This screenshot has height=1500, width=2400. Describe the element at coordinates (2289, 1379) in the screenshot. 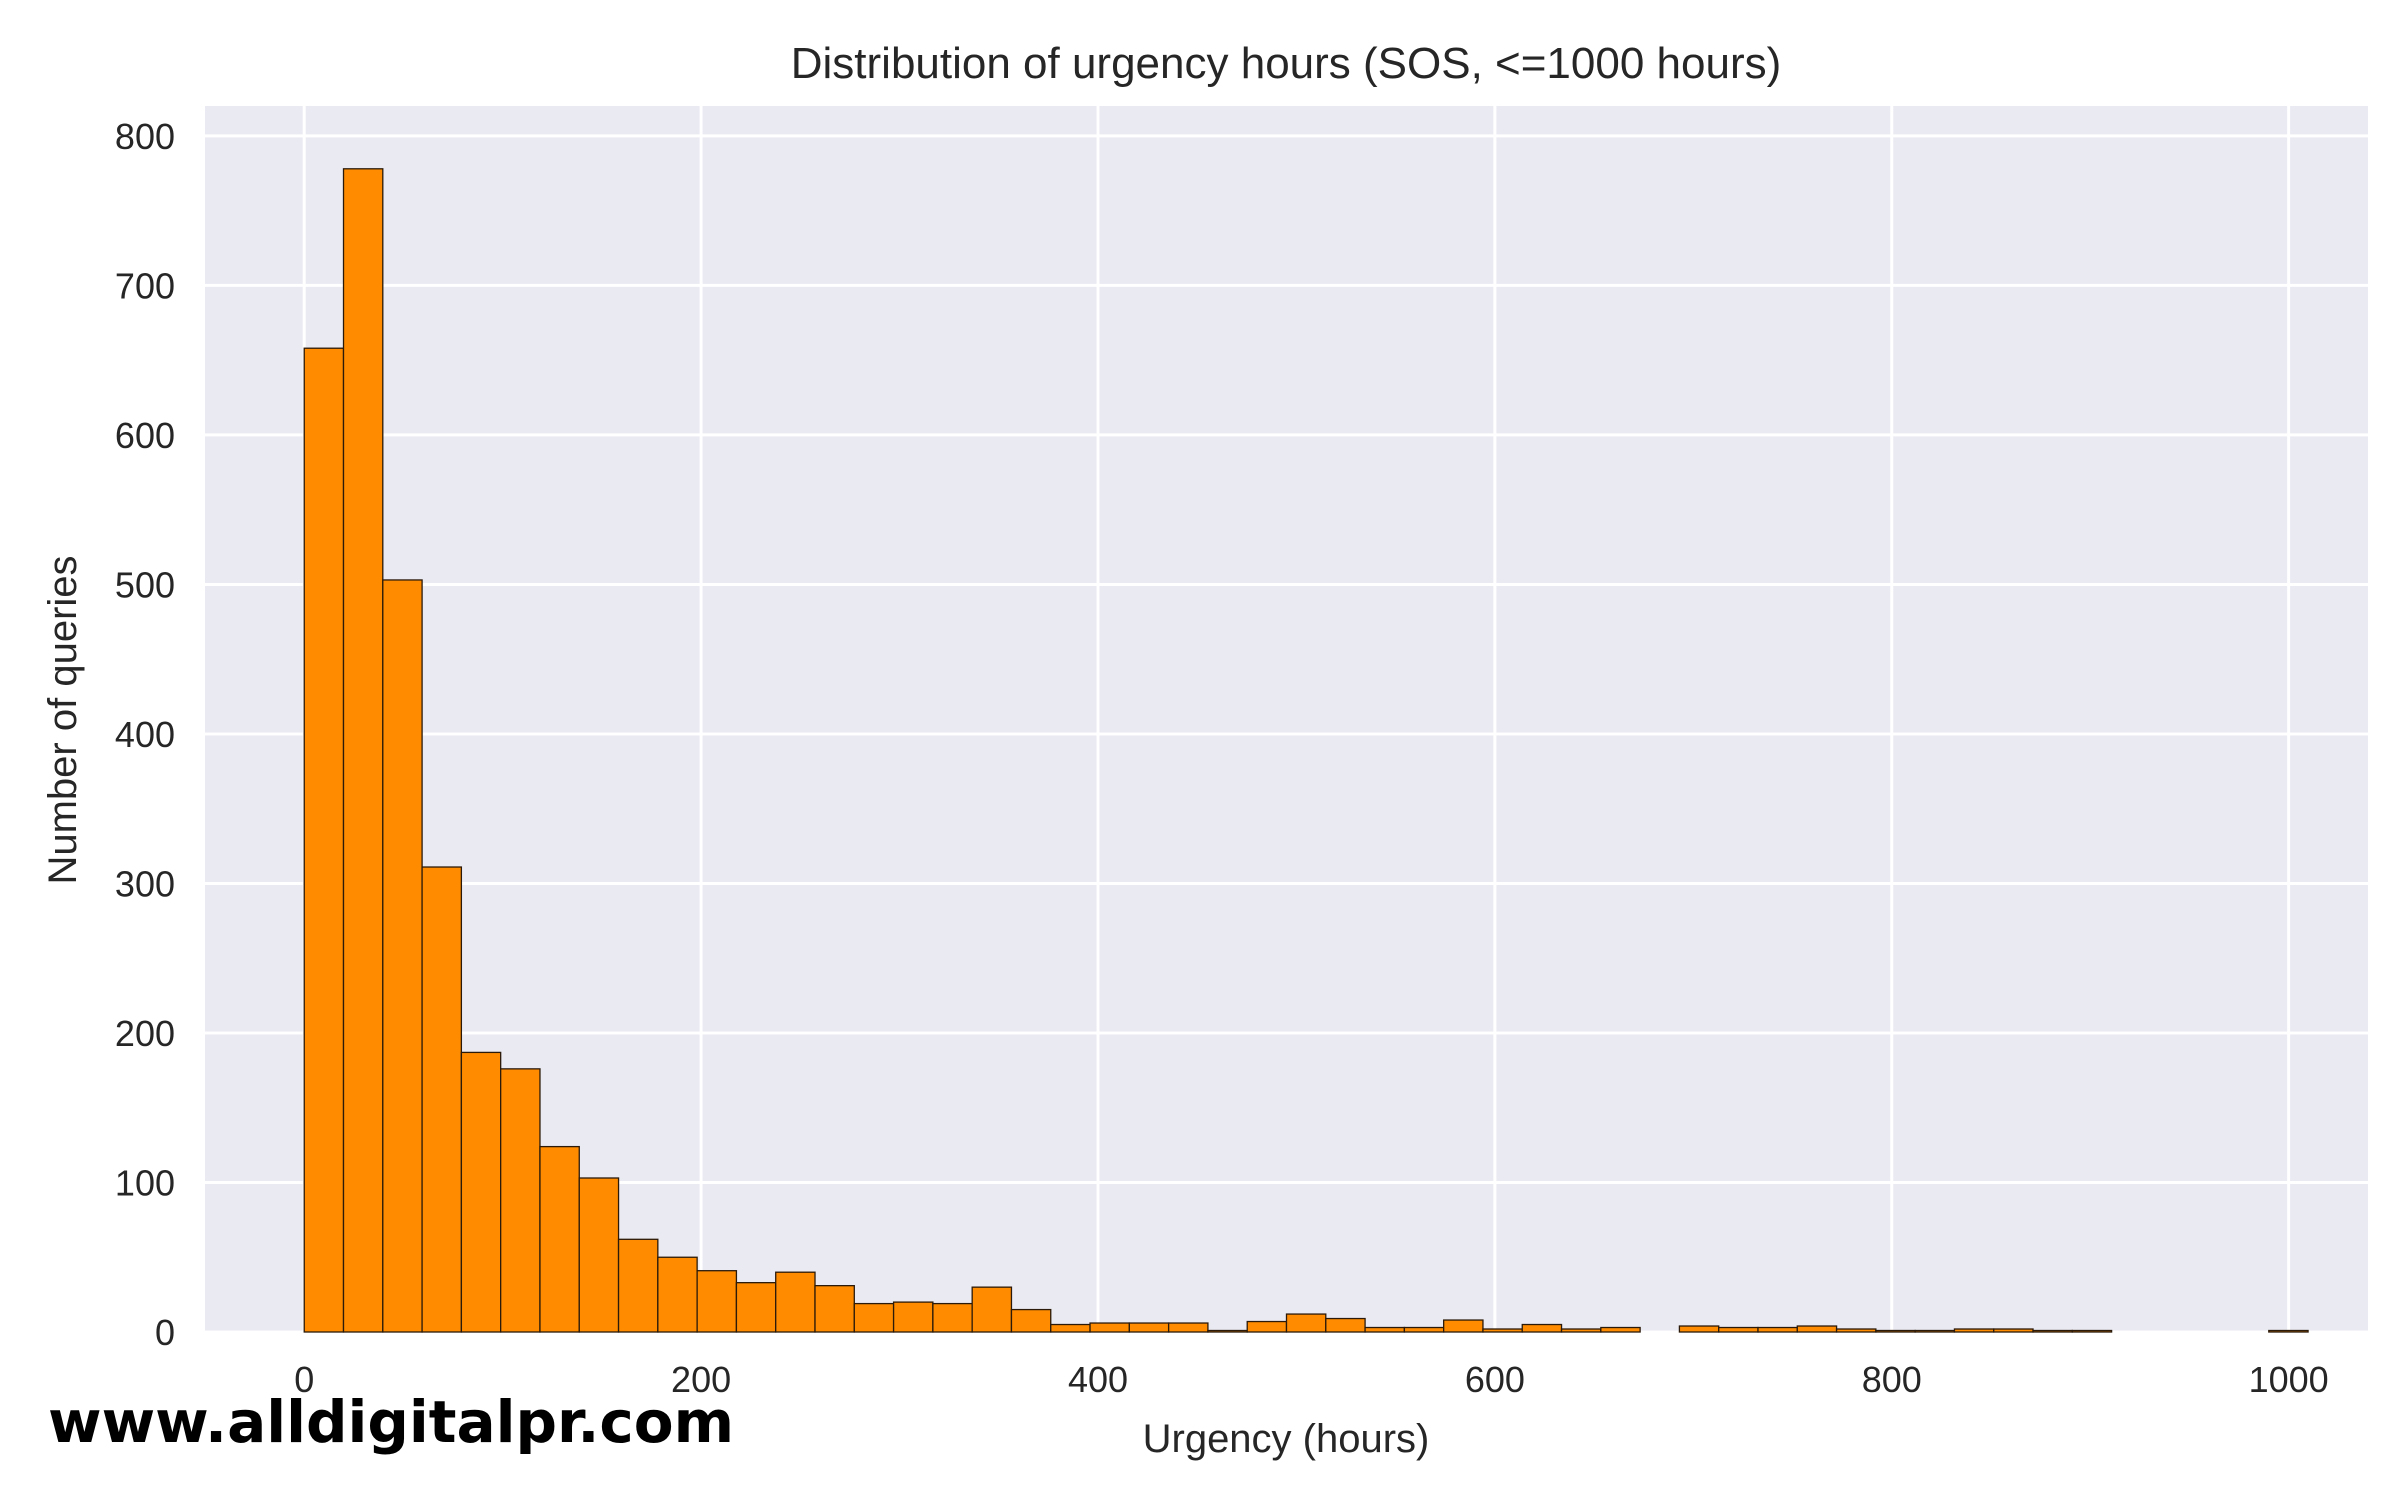

I see `x-tick-label: 1000` at that location.